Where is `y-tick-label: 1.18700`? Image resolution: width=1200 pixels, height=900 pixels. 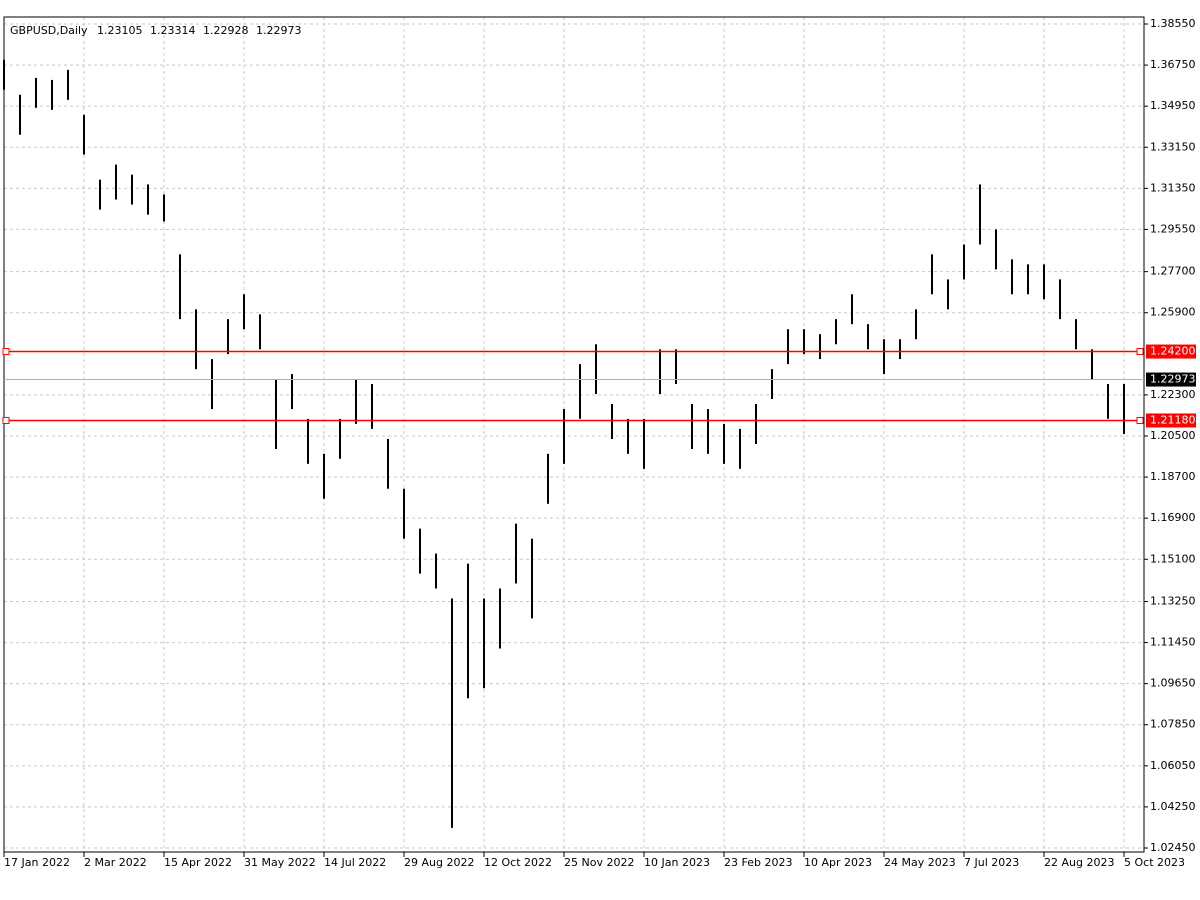
y-tick-label: 1.18700 is located at coordinates (1173, 476).